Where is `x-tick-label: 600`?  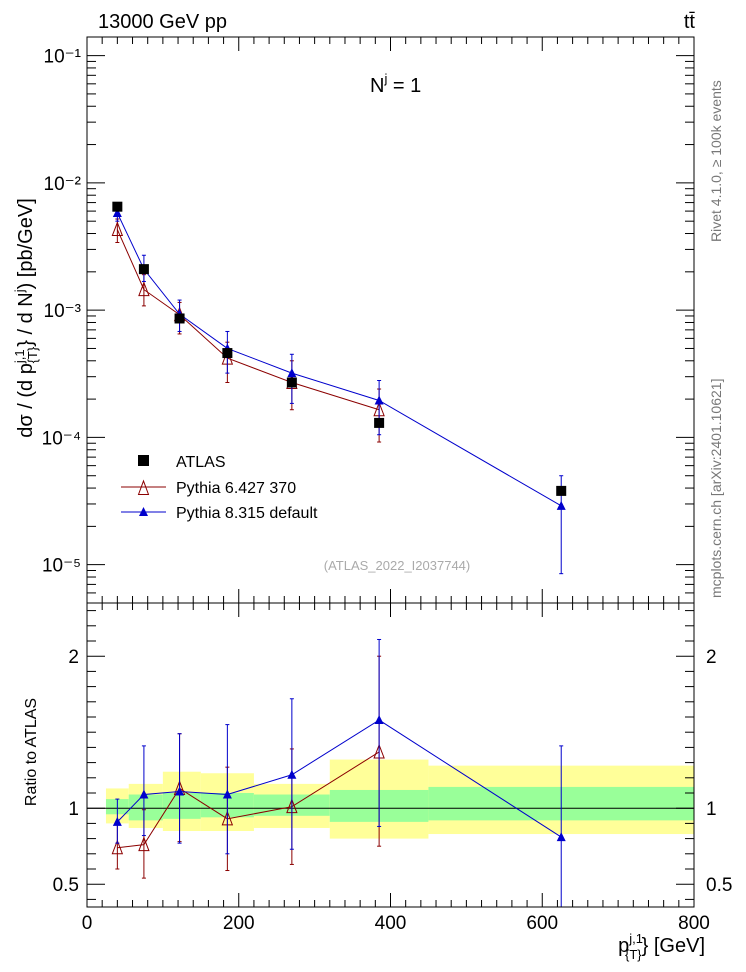
x-tick-label: 600 is located at coordinates (542, 923).